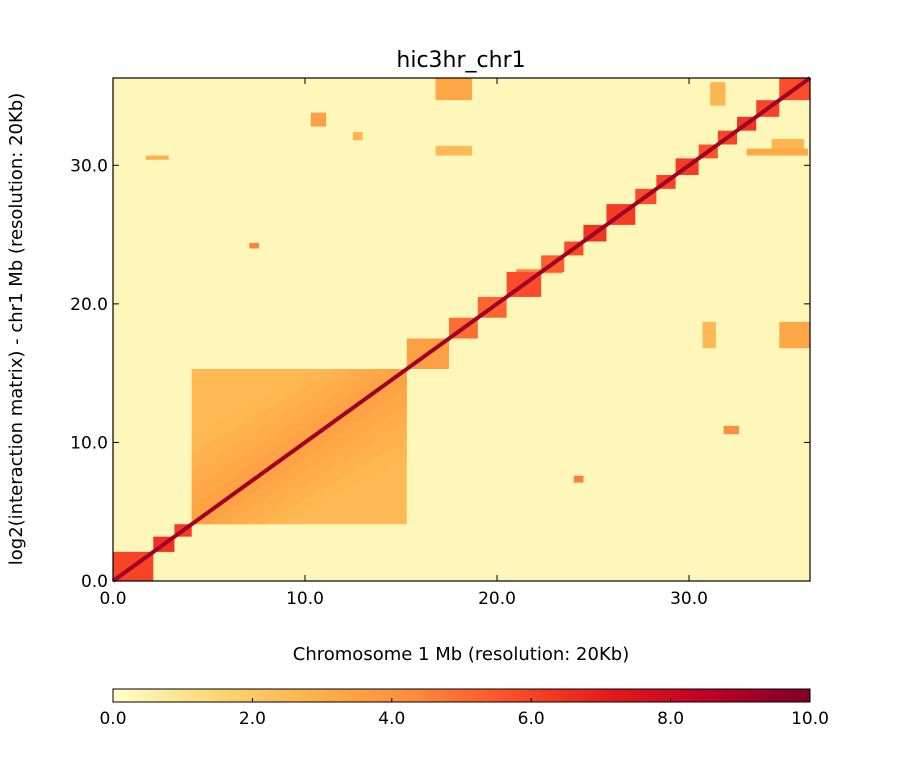  What do you see at coordinates (461, 695) in the screenshot?
I see `colorbar` at bounding box center [461, 695].